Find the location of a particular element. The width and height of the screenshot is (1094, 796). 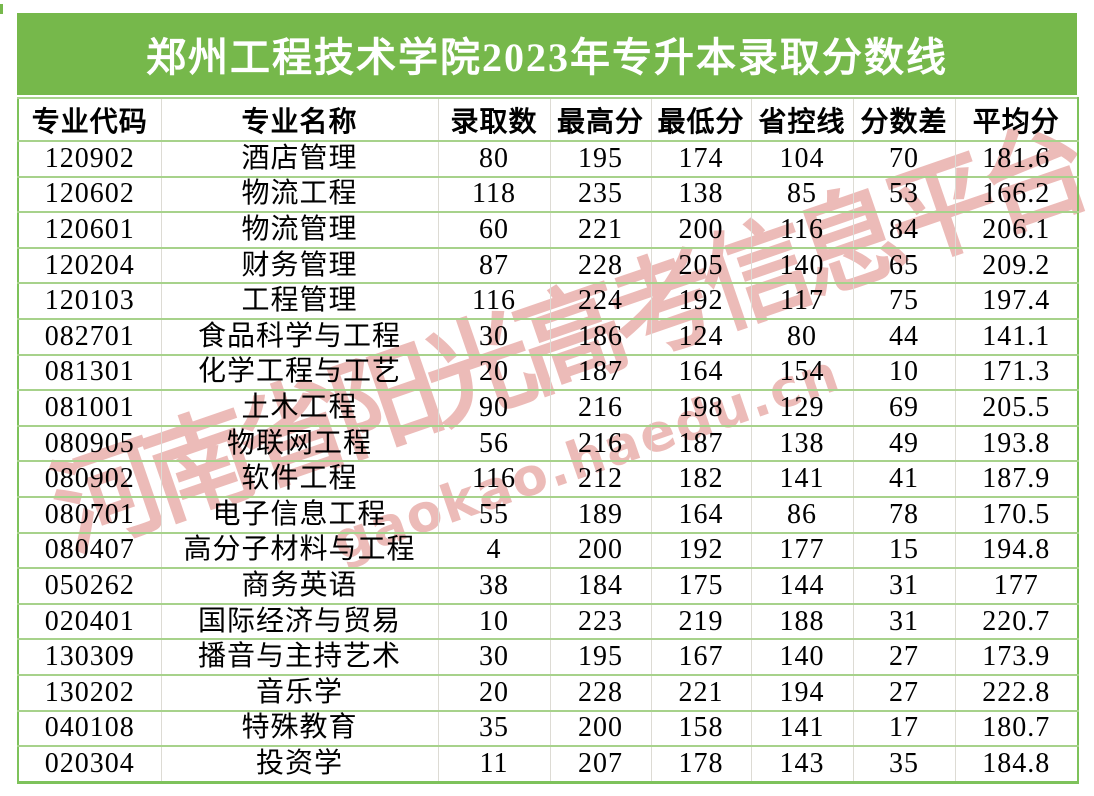

score-cell: 129 is located at coordinates (801, 408).